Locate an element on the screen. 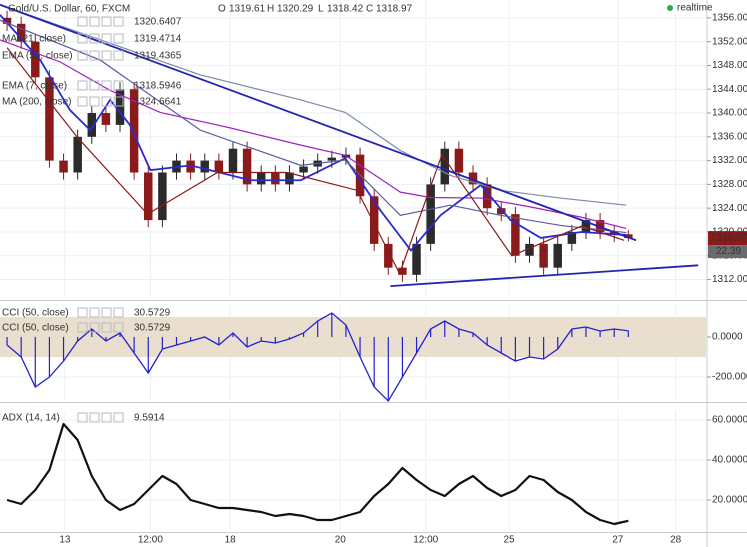 The height and width of the screenshot is (547, 747). legend-name: ADX (14, 14) is located at coordinates (31, 418).